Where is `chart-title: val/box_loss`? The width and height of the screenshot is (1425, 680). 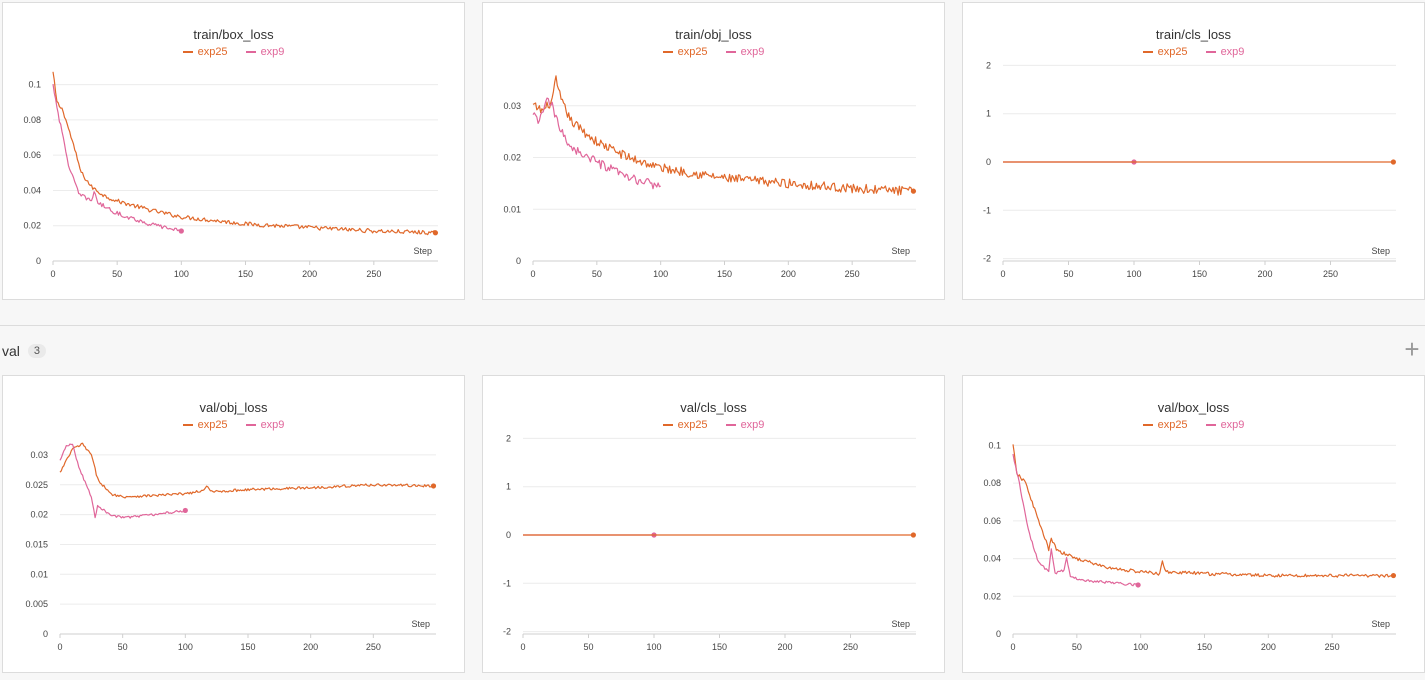 chart-title: val/box_loss is located at coordinates (1193, 407).